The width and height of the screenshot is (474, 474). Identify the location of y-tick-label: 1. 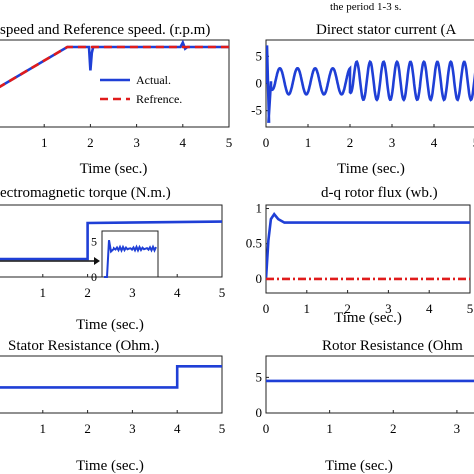
(259, 208).